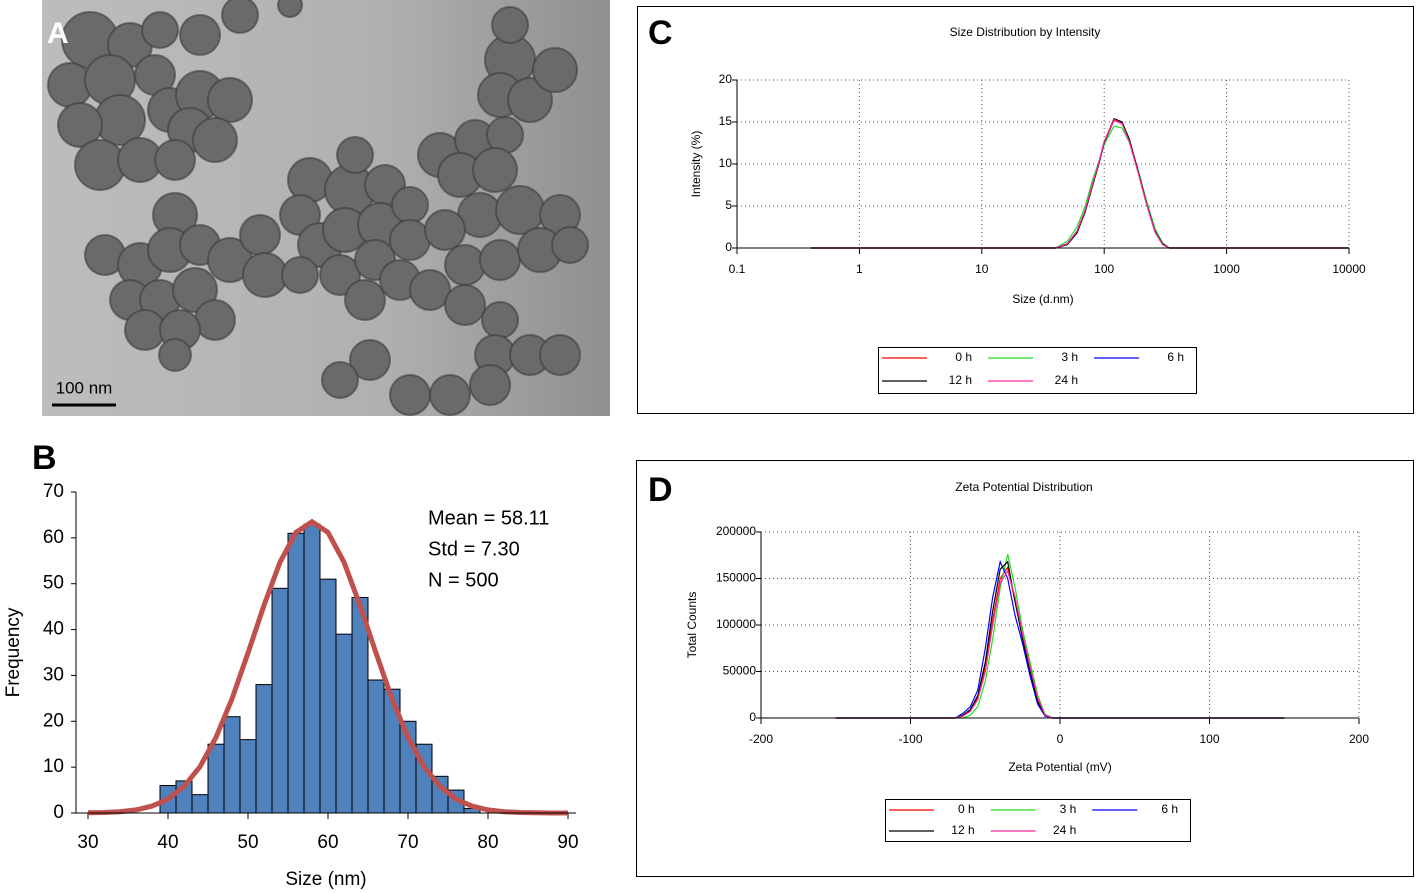  What do you see at coordinates (740, 671) in the screenshot?
I see `y-tick-label: 50000` at bounding box center [740, 671].